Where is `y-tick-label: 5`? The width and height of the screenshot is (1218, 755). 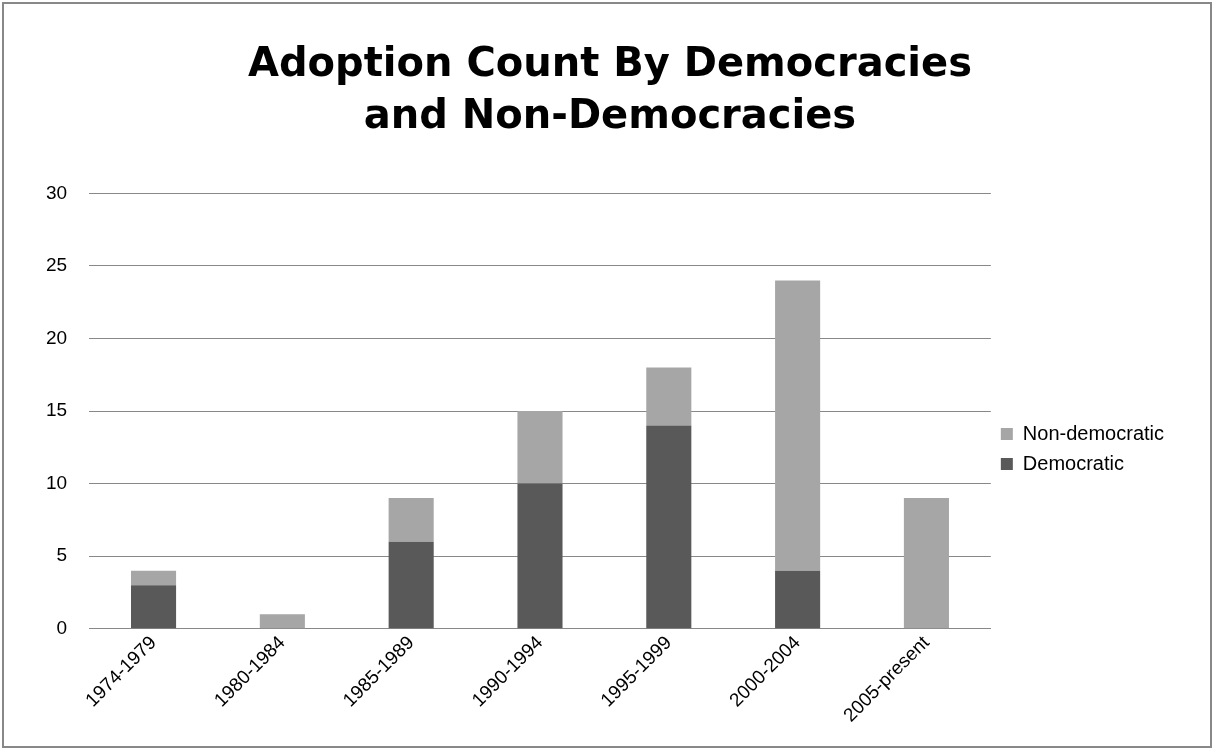 y-tick-label: 5 is located at coordinates (62, 555).